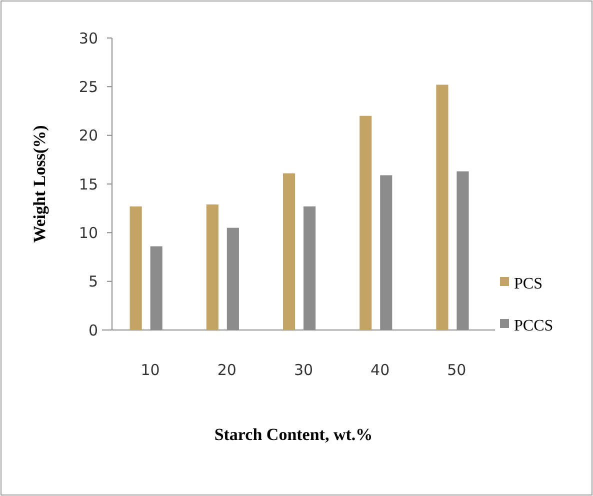  I want to click on y-tick-label: 25, so click(88, 87).